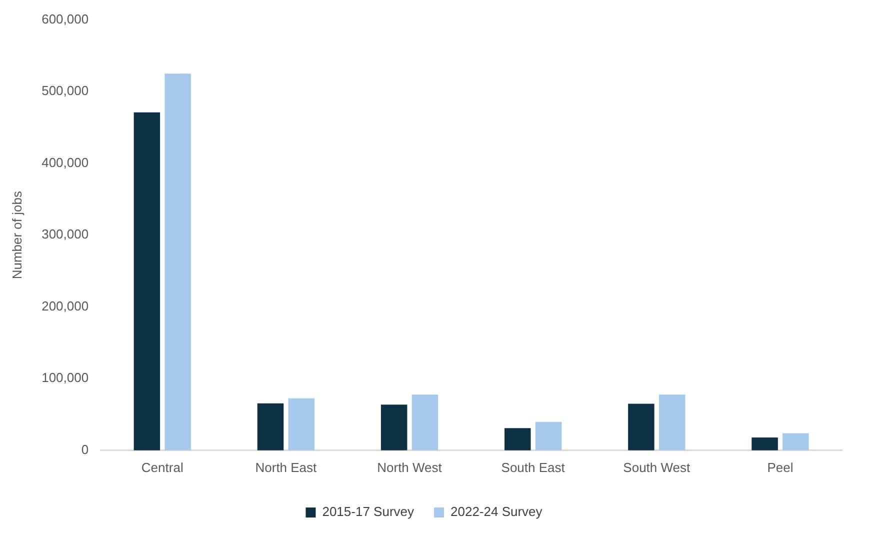  What do you see at coordinates (65, 378) in the screenshot?
I see `y-tick-label: 100,000` at bounding box center [65, 378].